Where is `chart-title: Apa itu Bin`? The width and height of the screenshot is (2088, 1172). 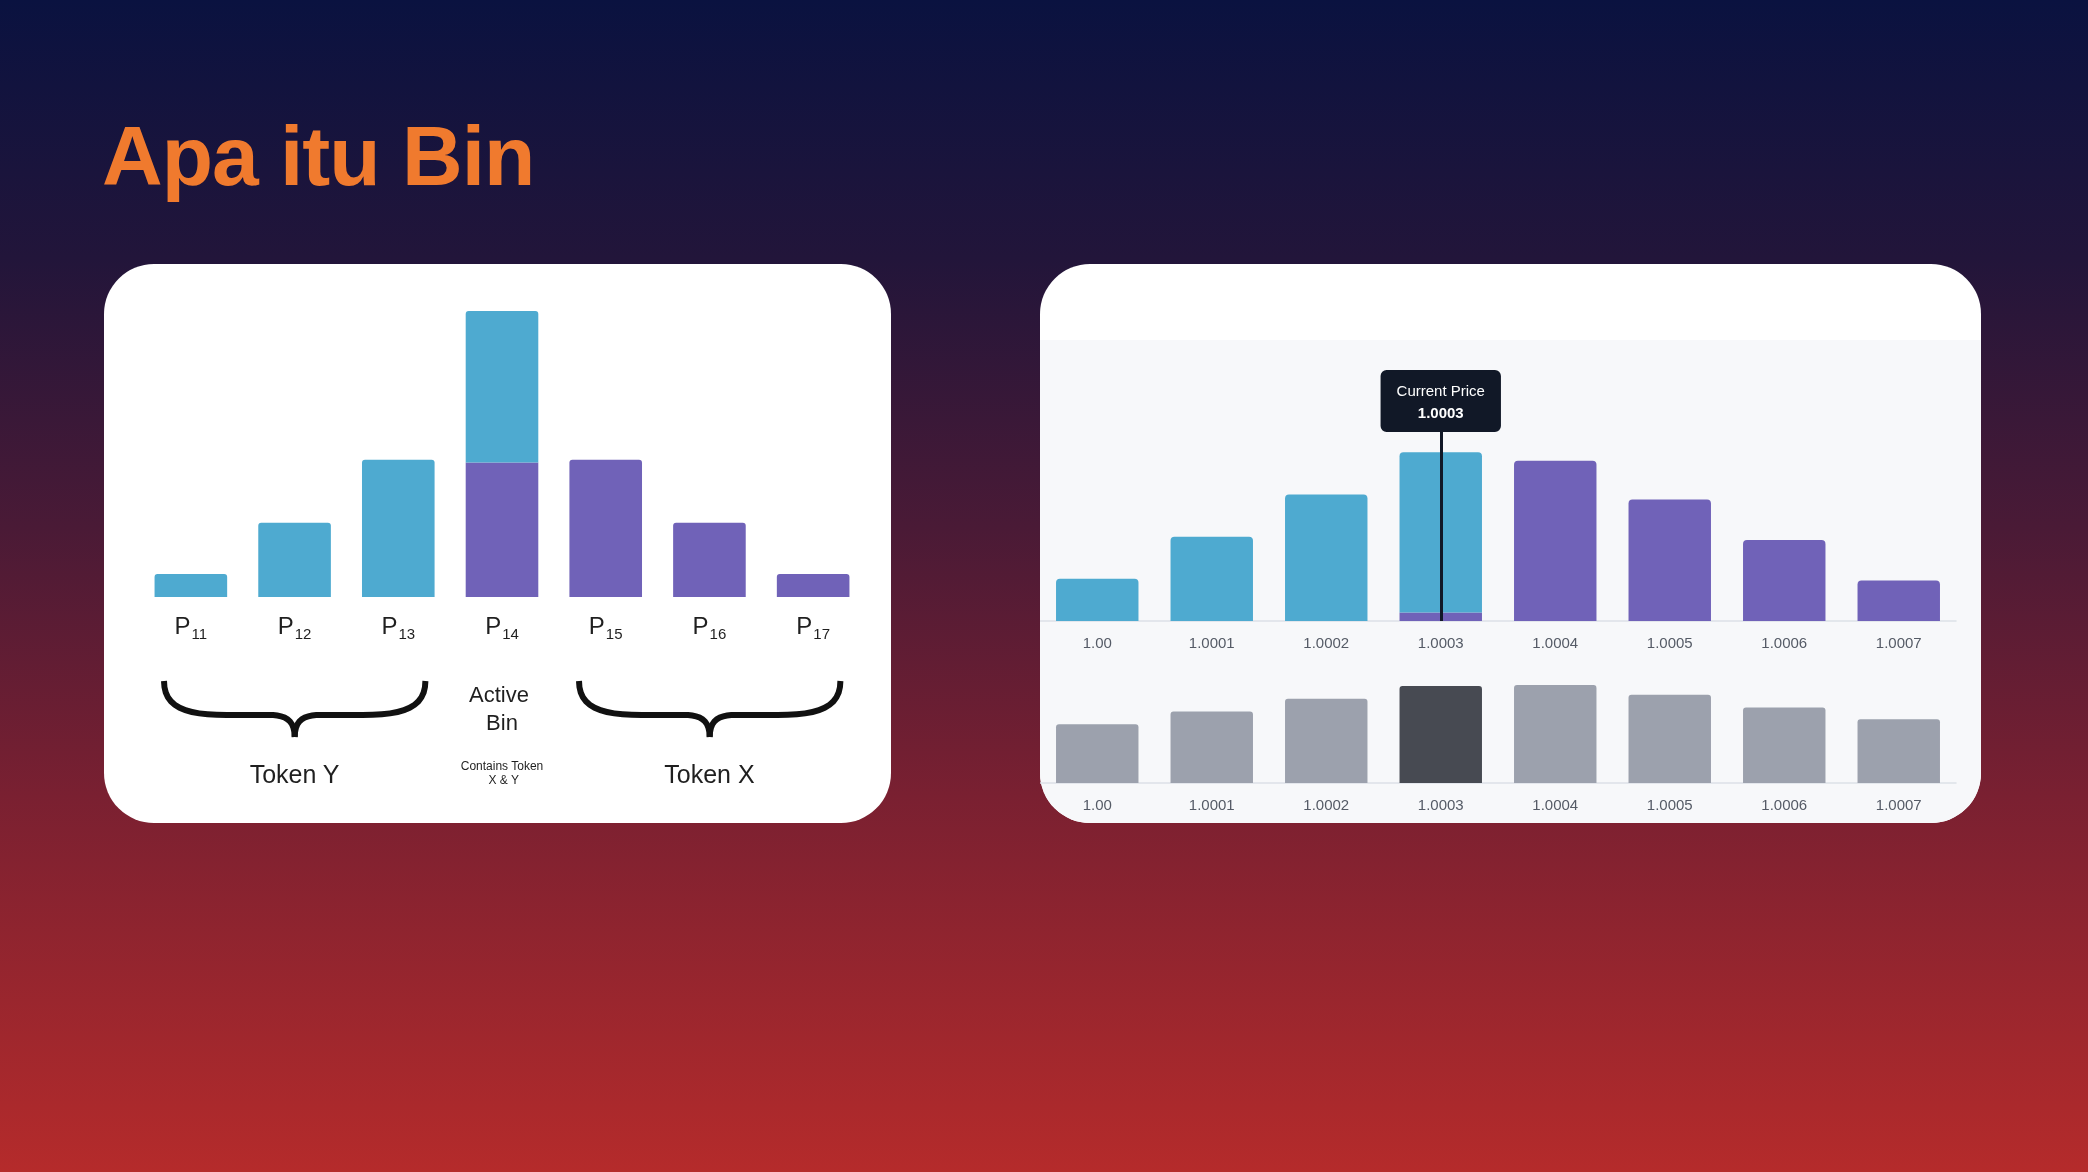
chart-title: Apa itu Bin is located at coordinates (318, 156).